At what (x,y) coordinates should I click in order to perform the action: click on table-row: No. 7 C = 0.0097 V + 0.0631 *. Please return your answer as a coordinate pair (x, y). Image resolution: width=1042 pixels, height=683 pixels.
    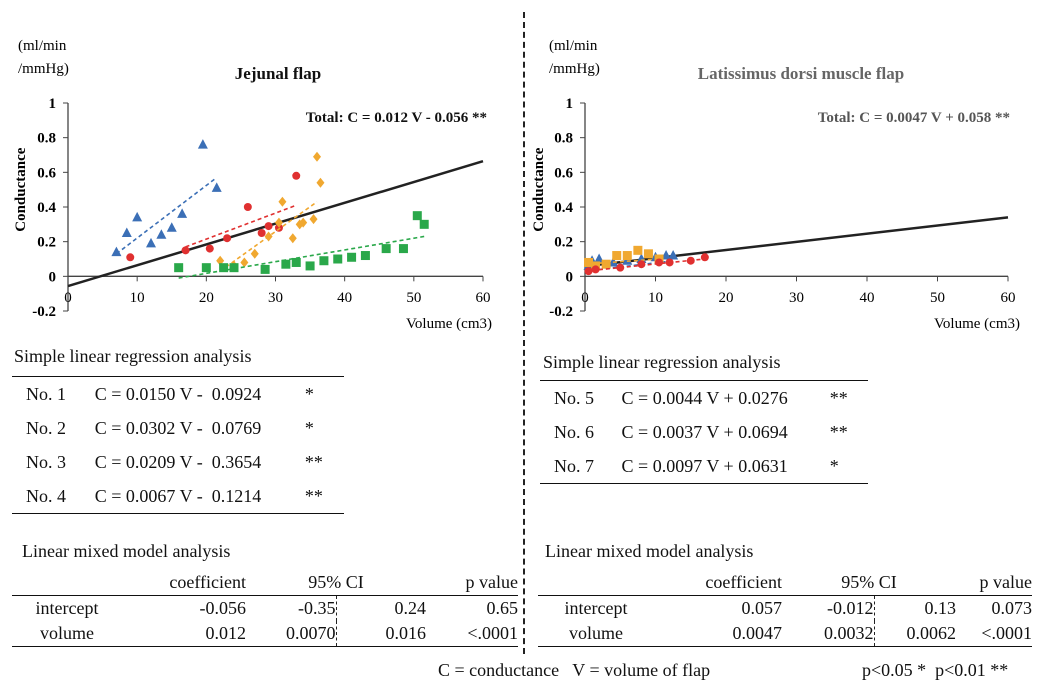
    Looking at the image, I should click on (704, 466).